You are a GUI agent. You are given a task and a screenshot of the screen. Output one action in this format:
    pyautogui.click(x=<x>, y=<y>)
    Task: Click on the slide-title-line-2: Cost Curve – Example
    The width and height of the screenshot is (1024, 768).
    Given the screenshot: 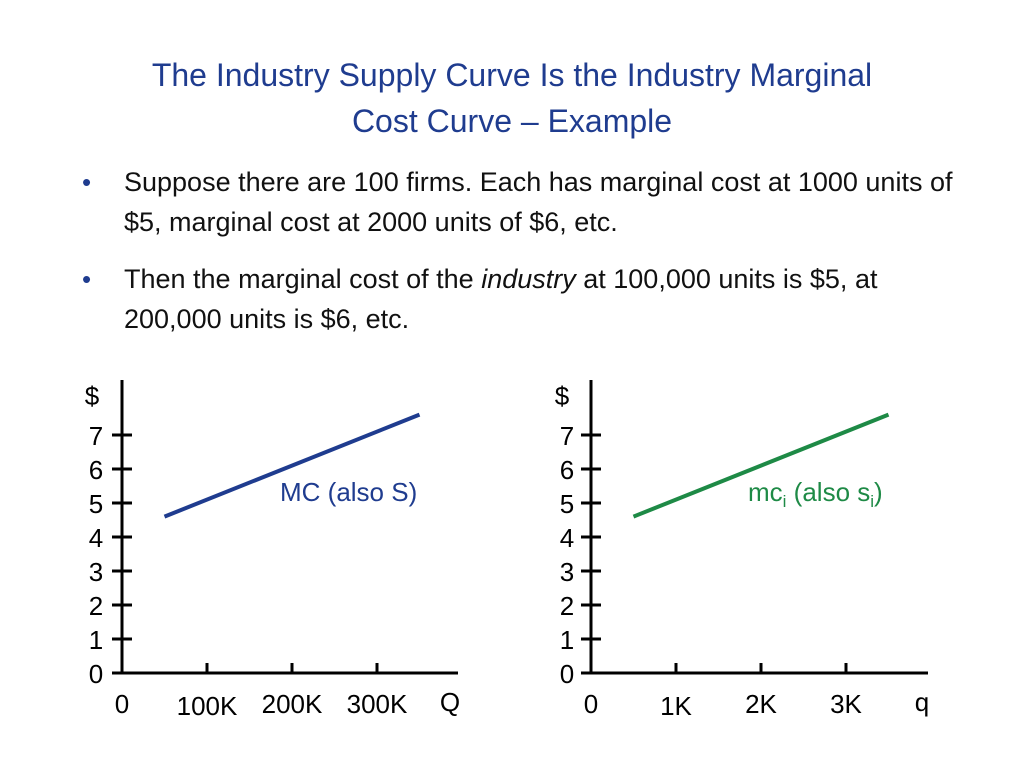 What is the action you would take?
    pyautogui.click(x=512, y=121)
    